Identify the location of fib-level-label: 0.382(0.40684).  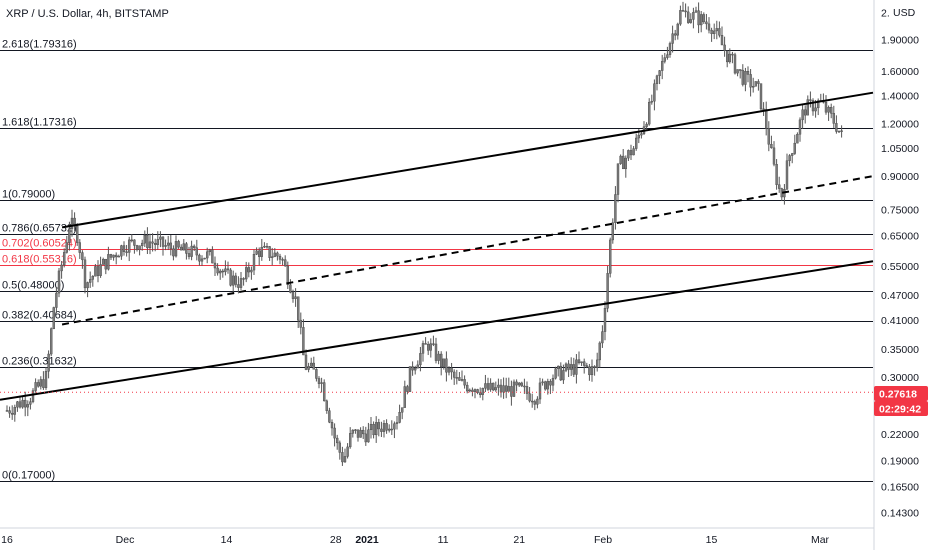
(39, 316).